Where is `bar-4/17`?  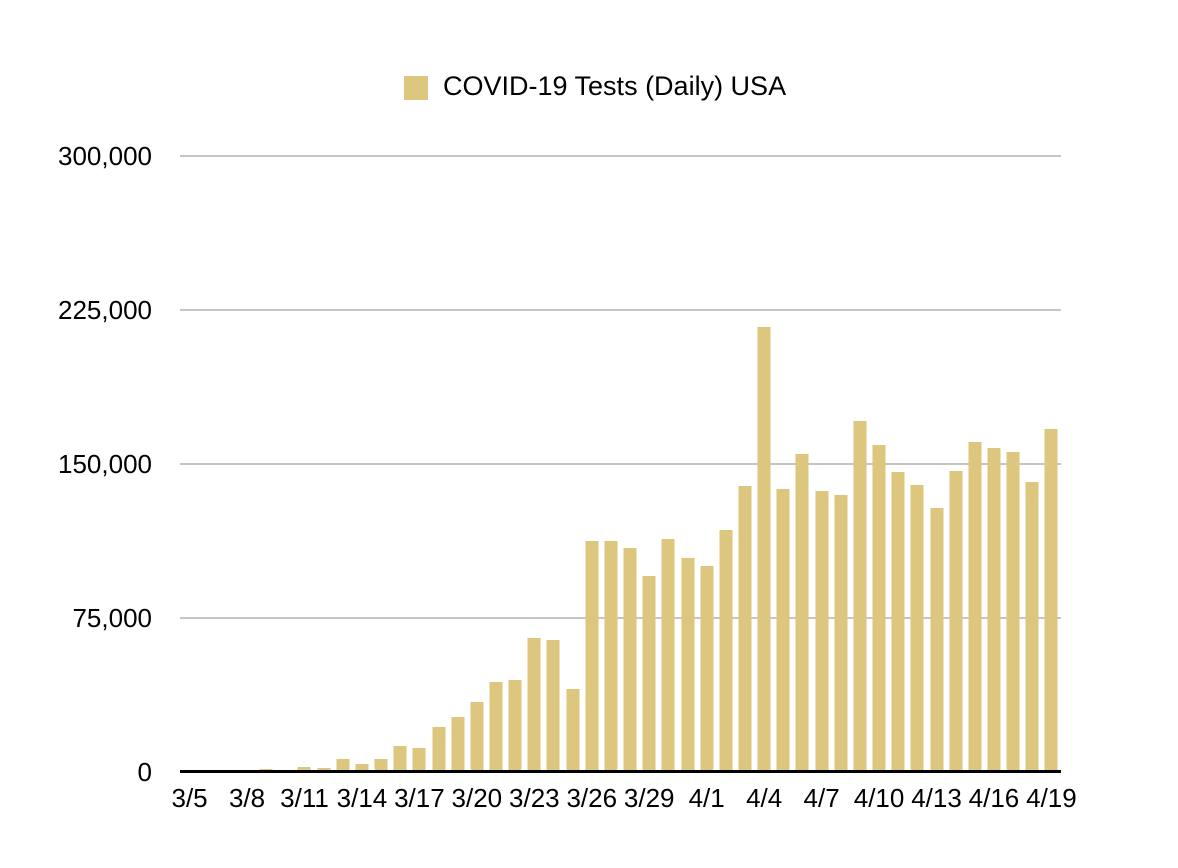 bar-4/17 is located at coordinates (1013, 611).